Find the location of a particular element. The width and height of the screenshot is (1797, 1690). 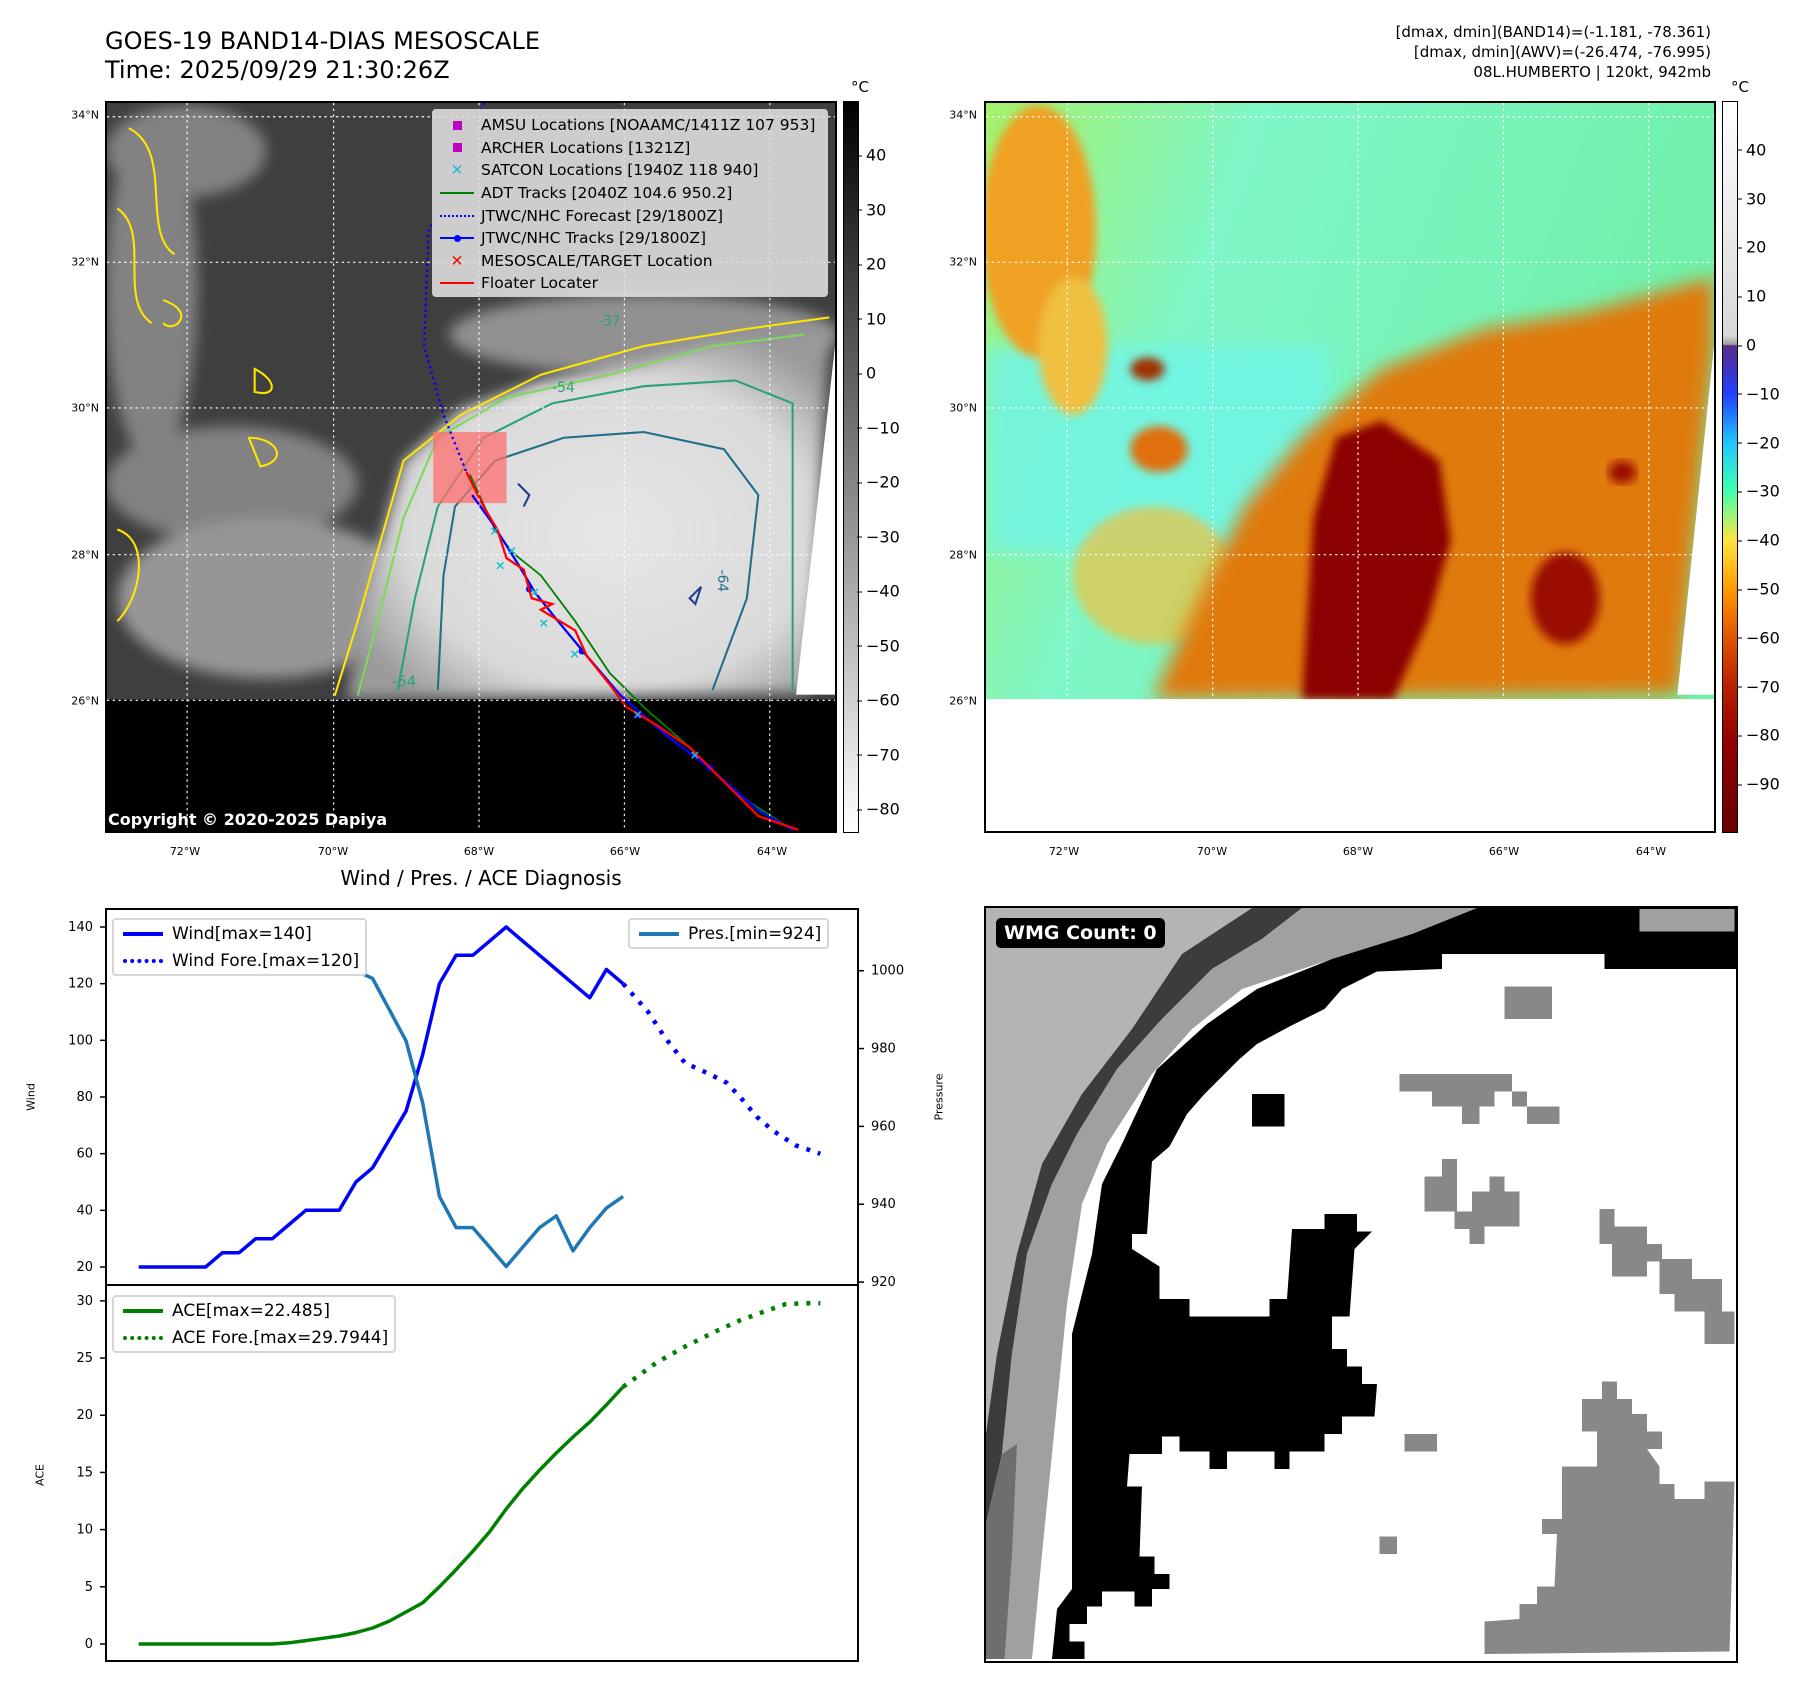

title-line-1: GOES-19 BAND14-DIAS MESOSCALE is located at coordinates (323, 41).